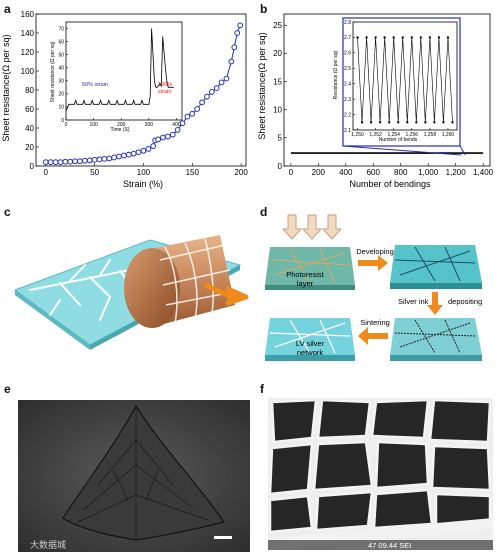 This screenshot has height=557, width=497. What do you see at coordinates (48, 544) in the screenshot?
I see `watermark: 大数据城` at bounding box center [48, 544].